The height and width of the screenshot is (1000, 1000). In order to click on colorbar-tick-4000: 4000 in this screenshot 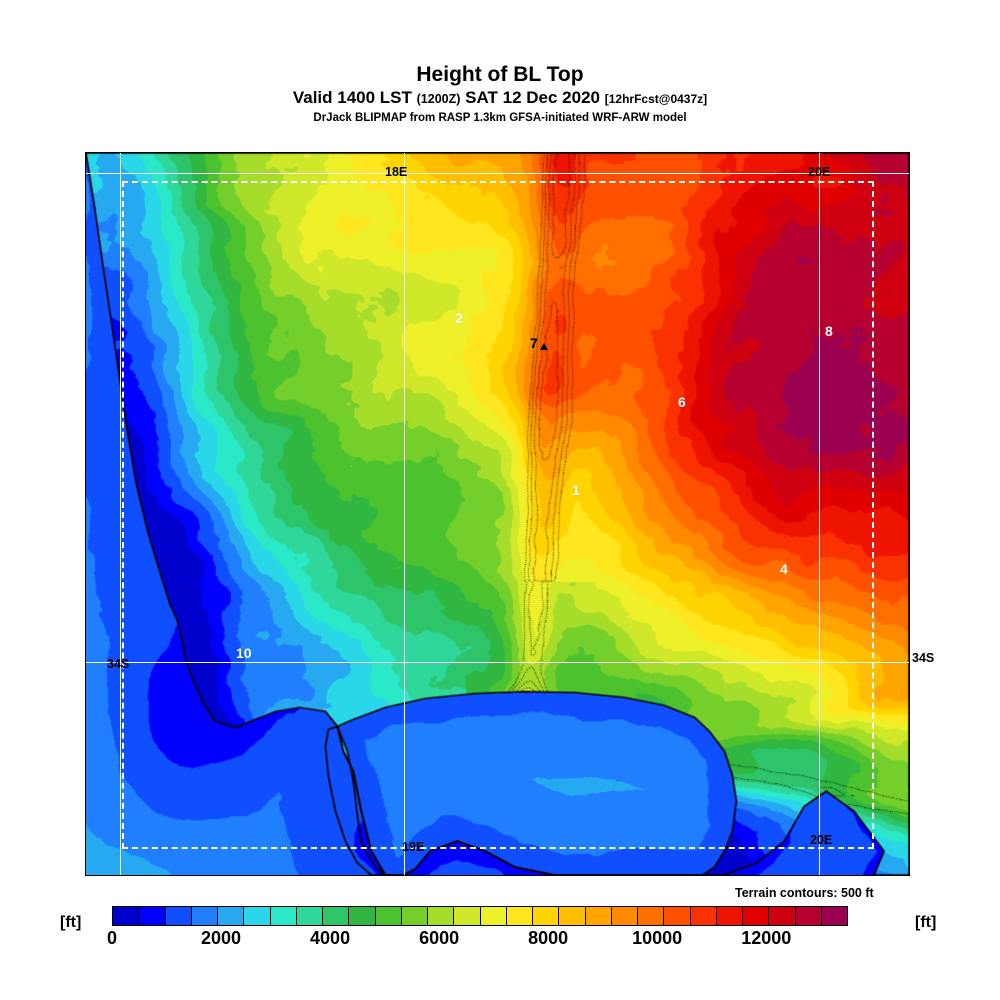, I will do `click(330, 938)`.